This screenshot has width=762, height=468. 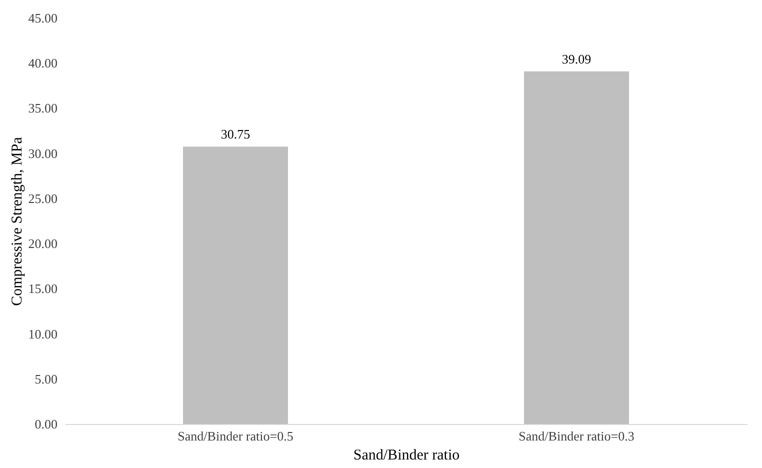 I want to click on x-tick-label: Sand/Binder ratio=0.3, so click(x=576, y=436).